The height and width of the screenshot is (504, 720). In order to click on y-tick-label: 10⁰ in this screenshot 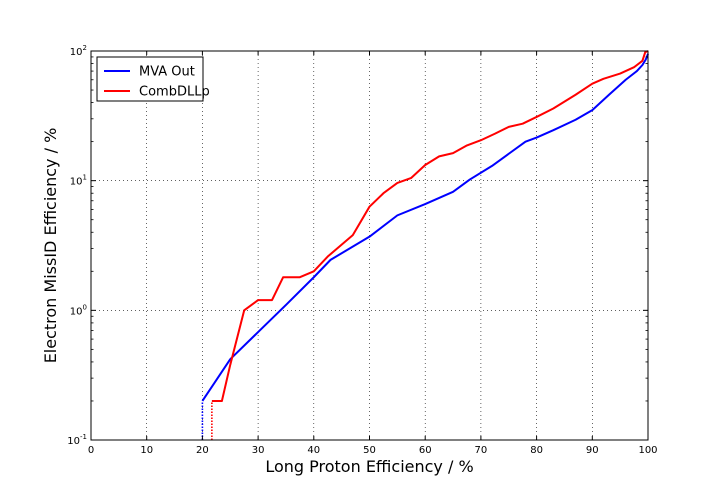, I will do `click(78, 310)`.